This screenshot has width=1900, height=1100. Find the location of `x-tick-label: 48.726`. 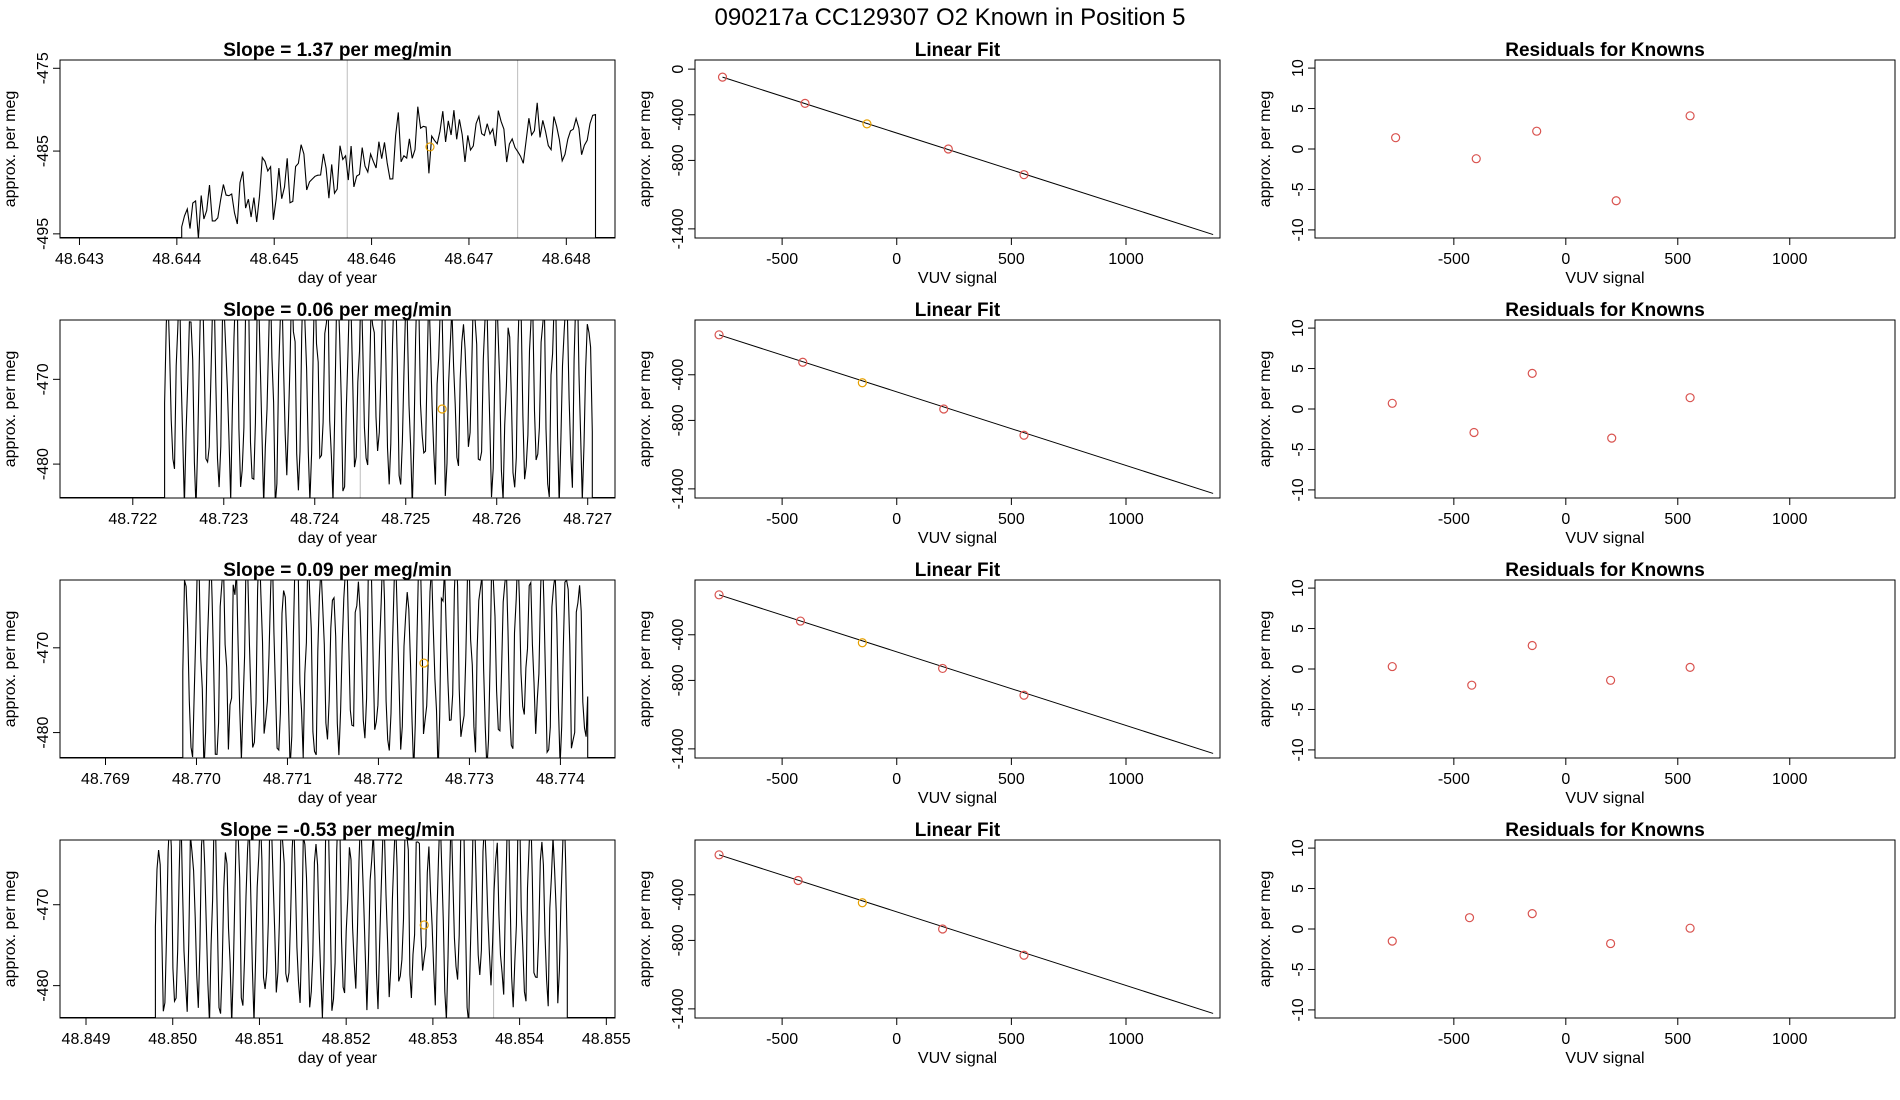

x-tick-label: 48.726 is located at coordinates (496, 519).